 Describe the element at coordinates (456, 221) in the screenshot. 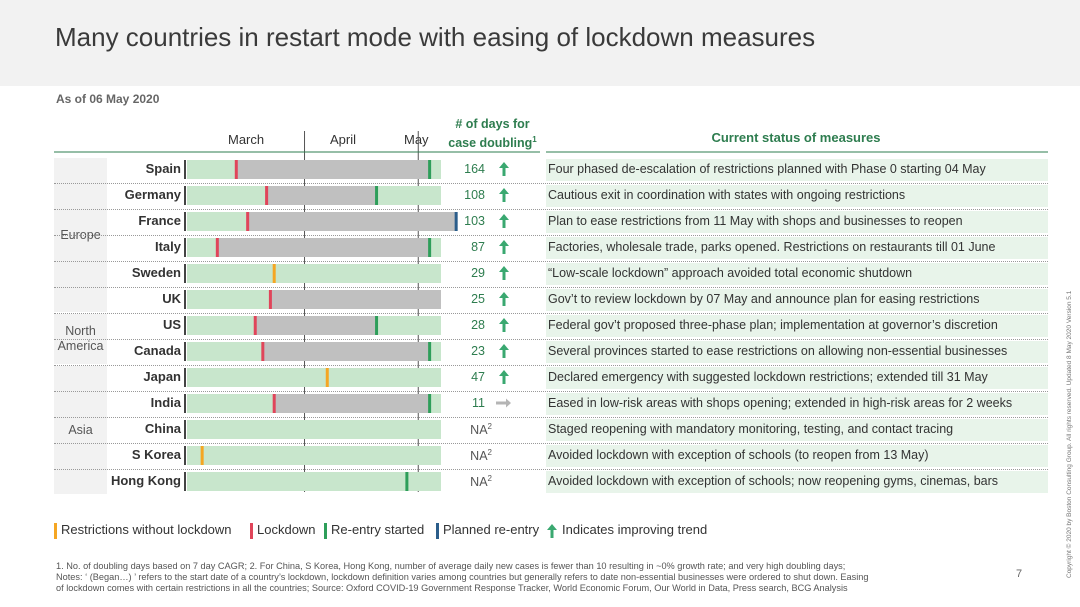

I see `planned-reentry-marker` at that location.